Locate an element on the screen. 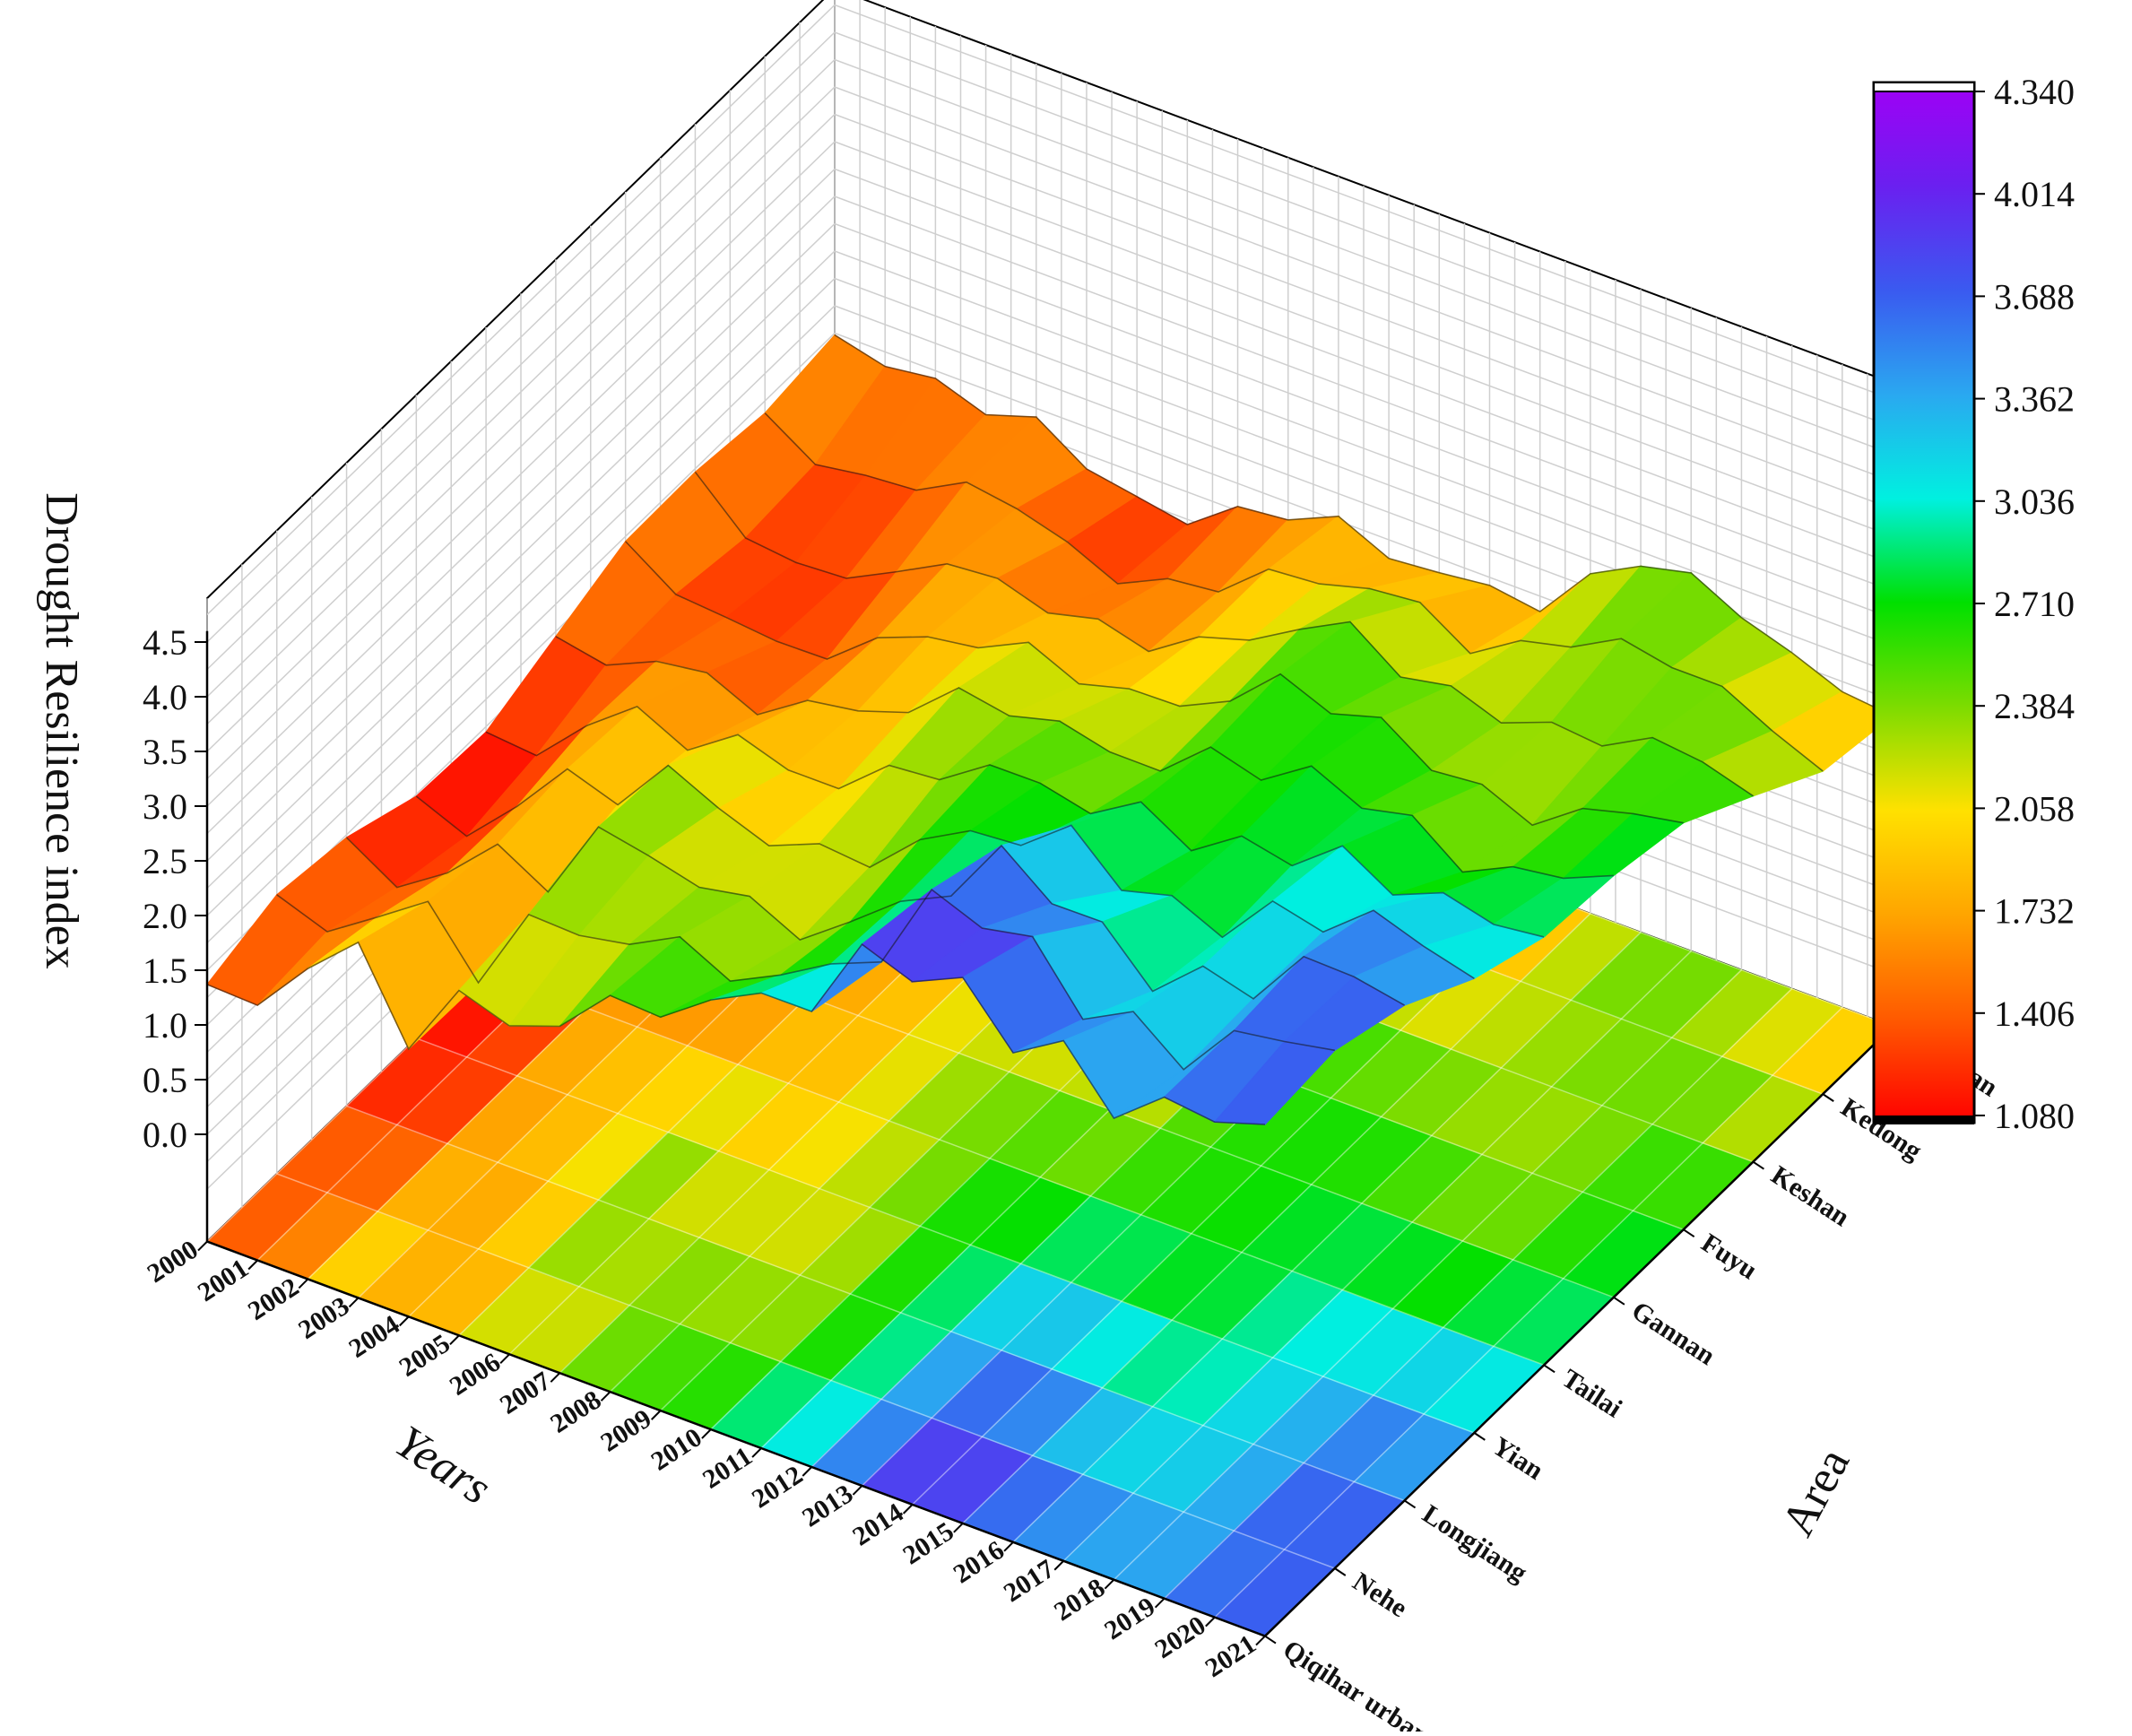  area-tick-label: Gannan is located at coordinates (1673, 1334).